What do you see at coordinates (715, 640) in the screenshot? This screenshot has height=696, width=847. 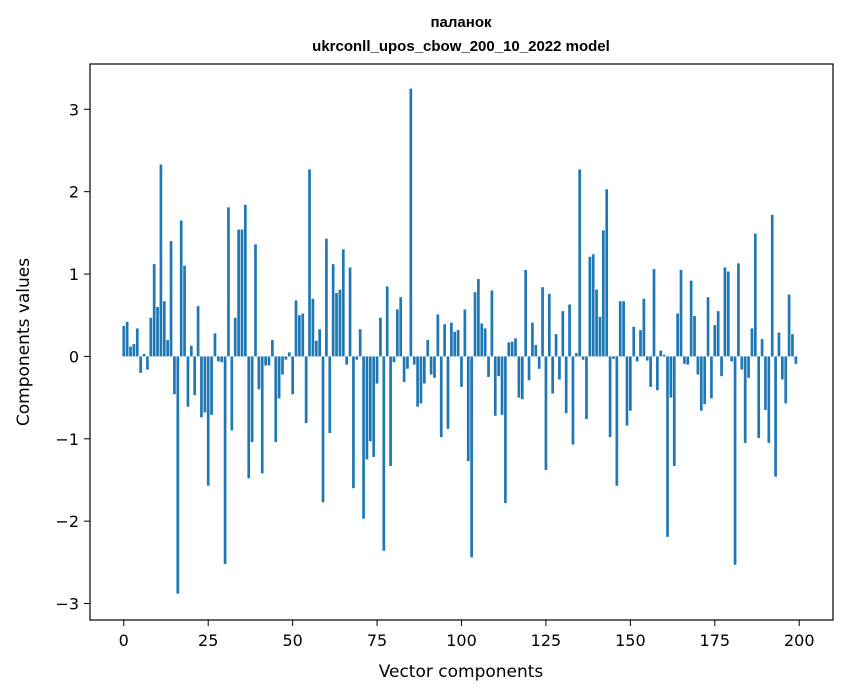 I see `x-tick-label: 175` at bounding box center [715, 640].